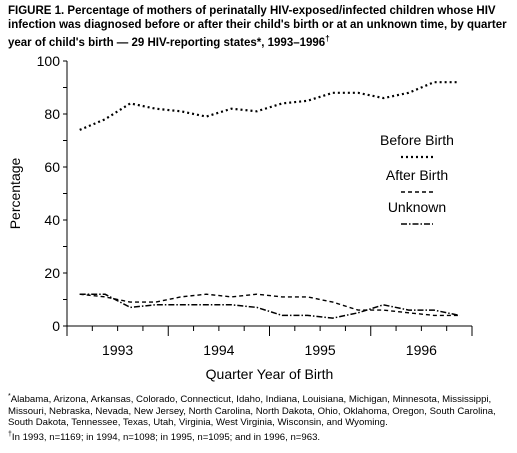 The width and height of the screenshot is (517, 453). What do you see at coordinates (320, 350) in the screenshot?
I see `x-tick-label: 1995` at bounding box center [320, 350].